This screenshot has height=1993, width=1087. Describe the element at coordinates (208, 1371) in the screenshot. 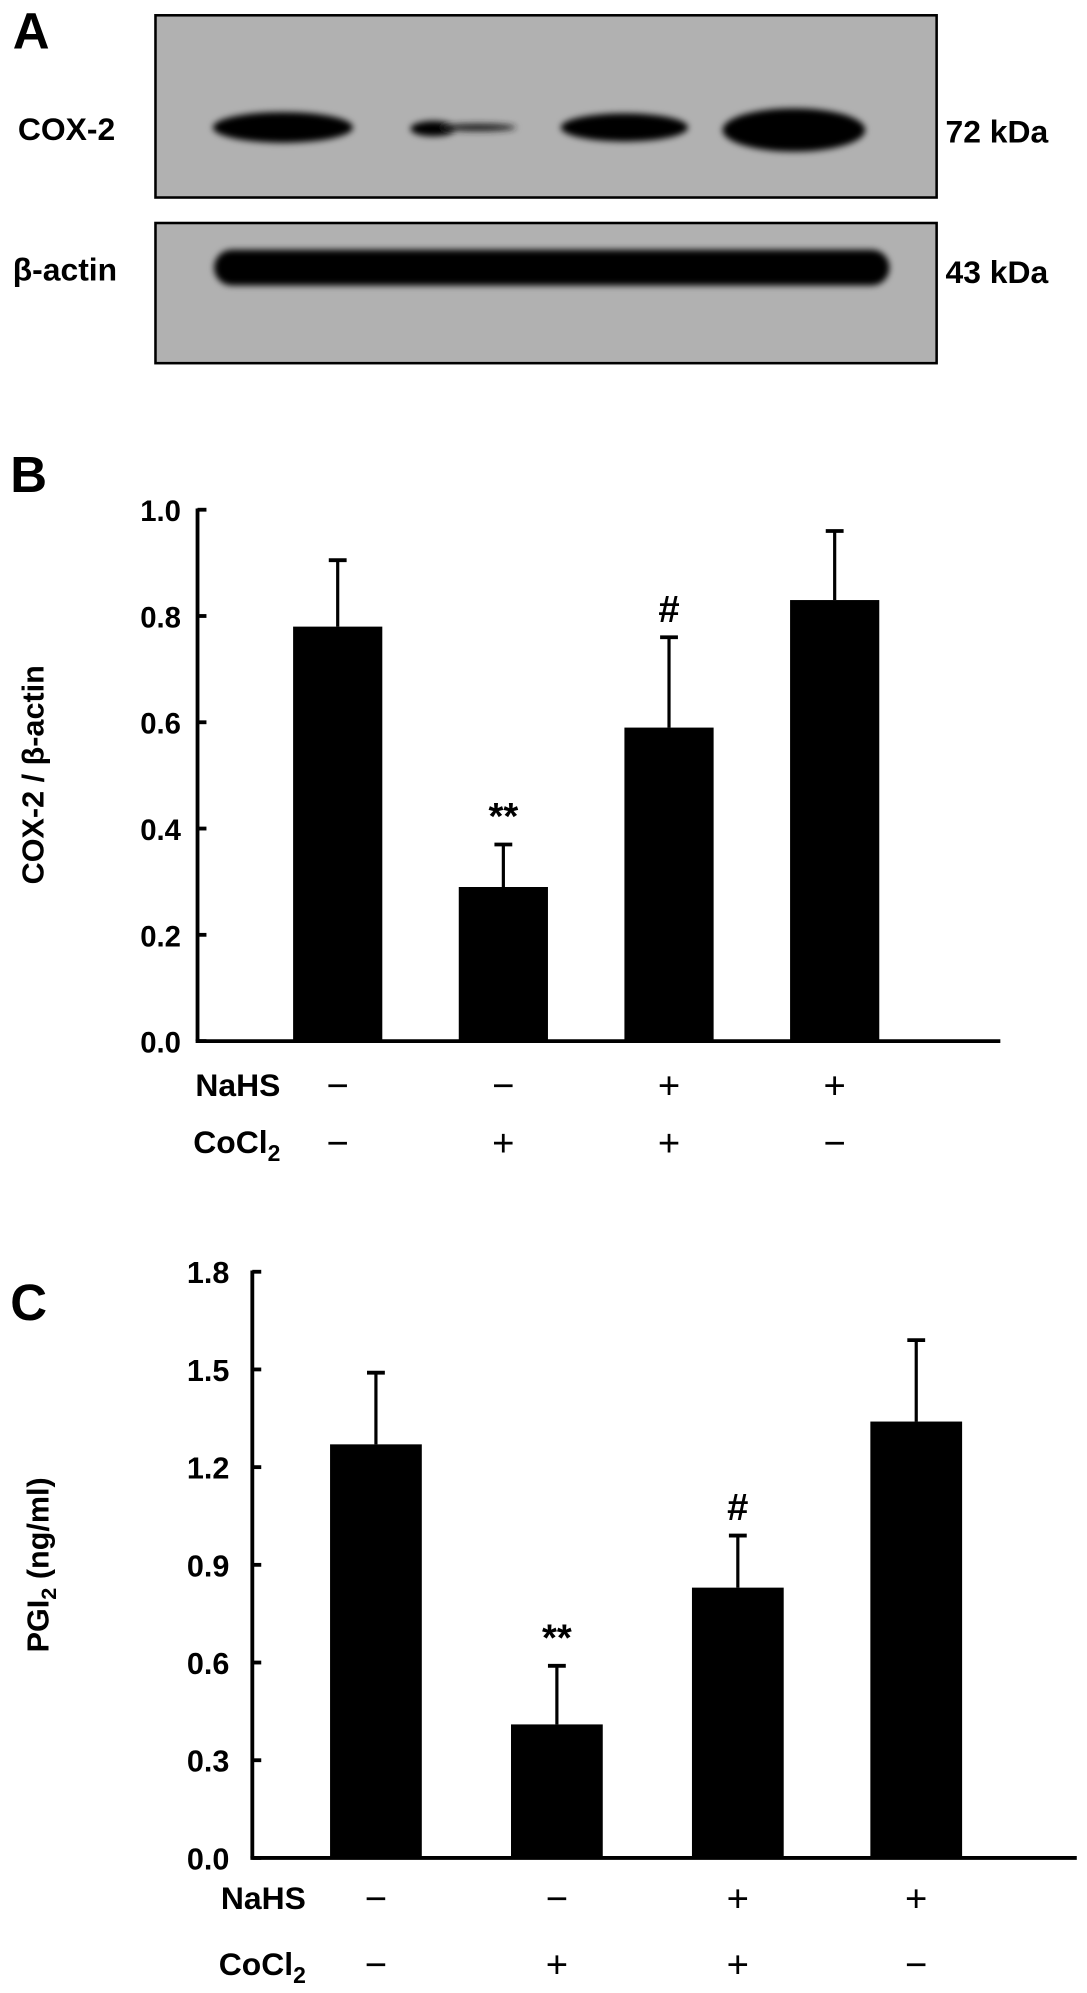

I see `y-tick-label: 1.5` at that location.